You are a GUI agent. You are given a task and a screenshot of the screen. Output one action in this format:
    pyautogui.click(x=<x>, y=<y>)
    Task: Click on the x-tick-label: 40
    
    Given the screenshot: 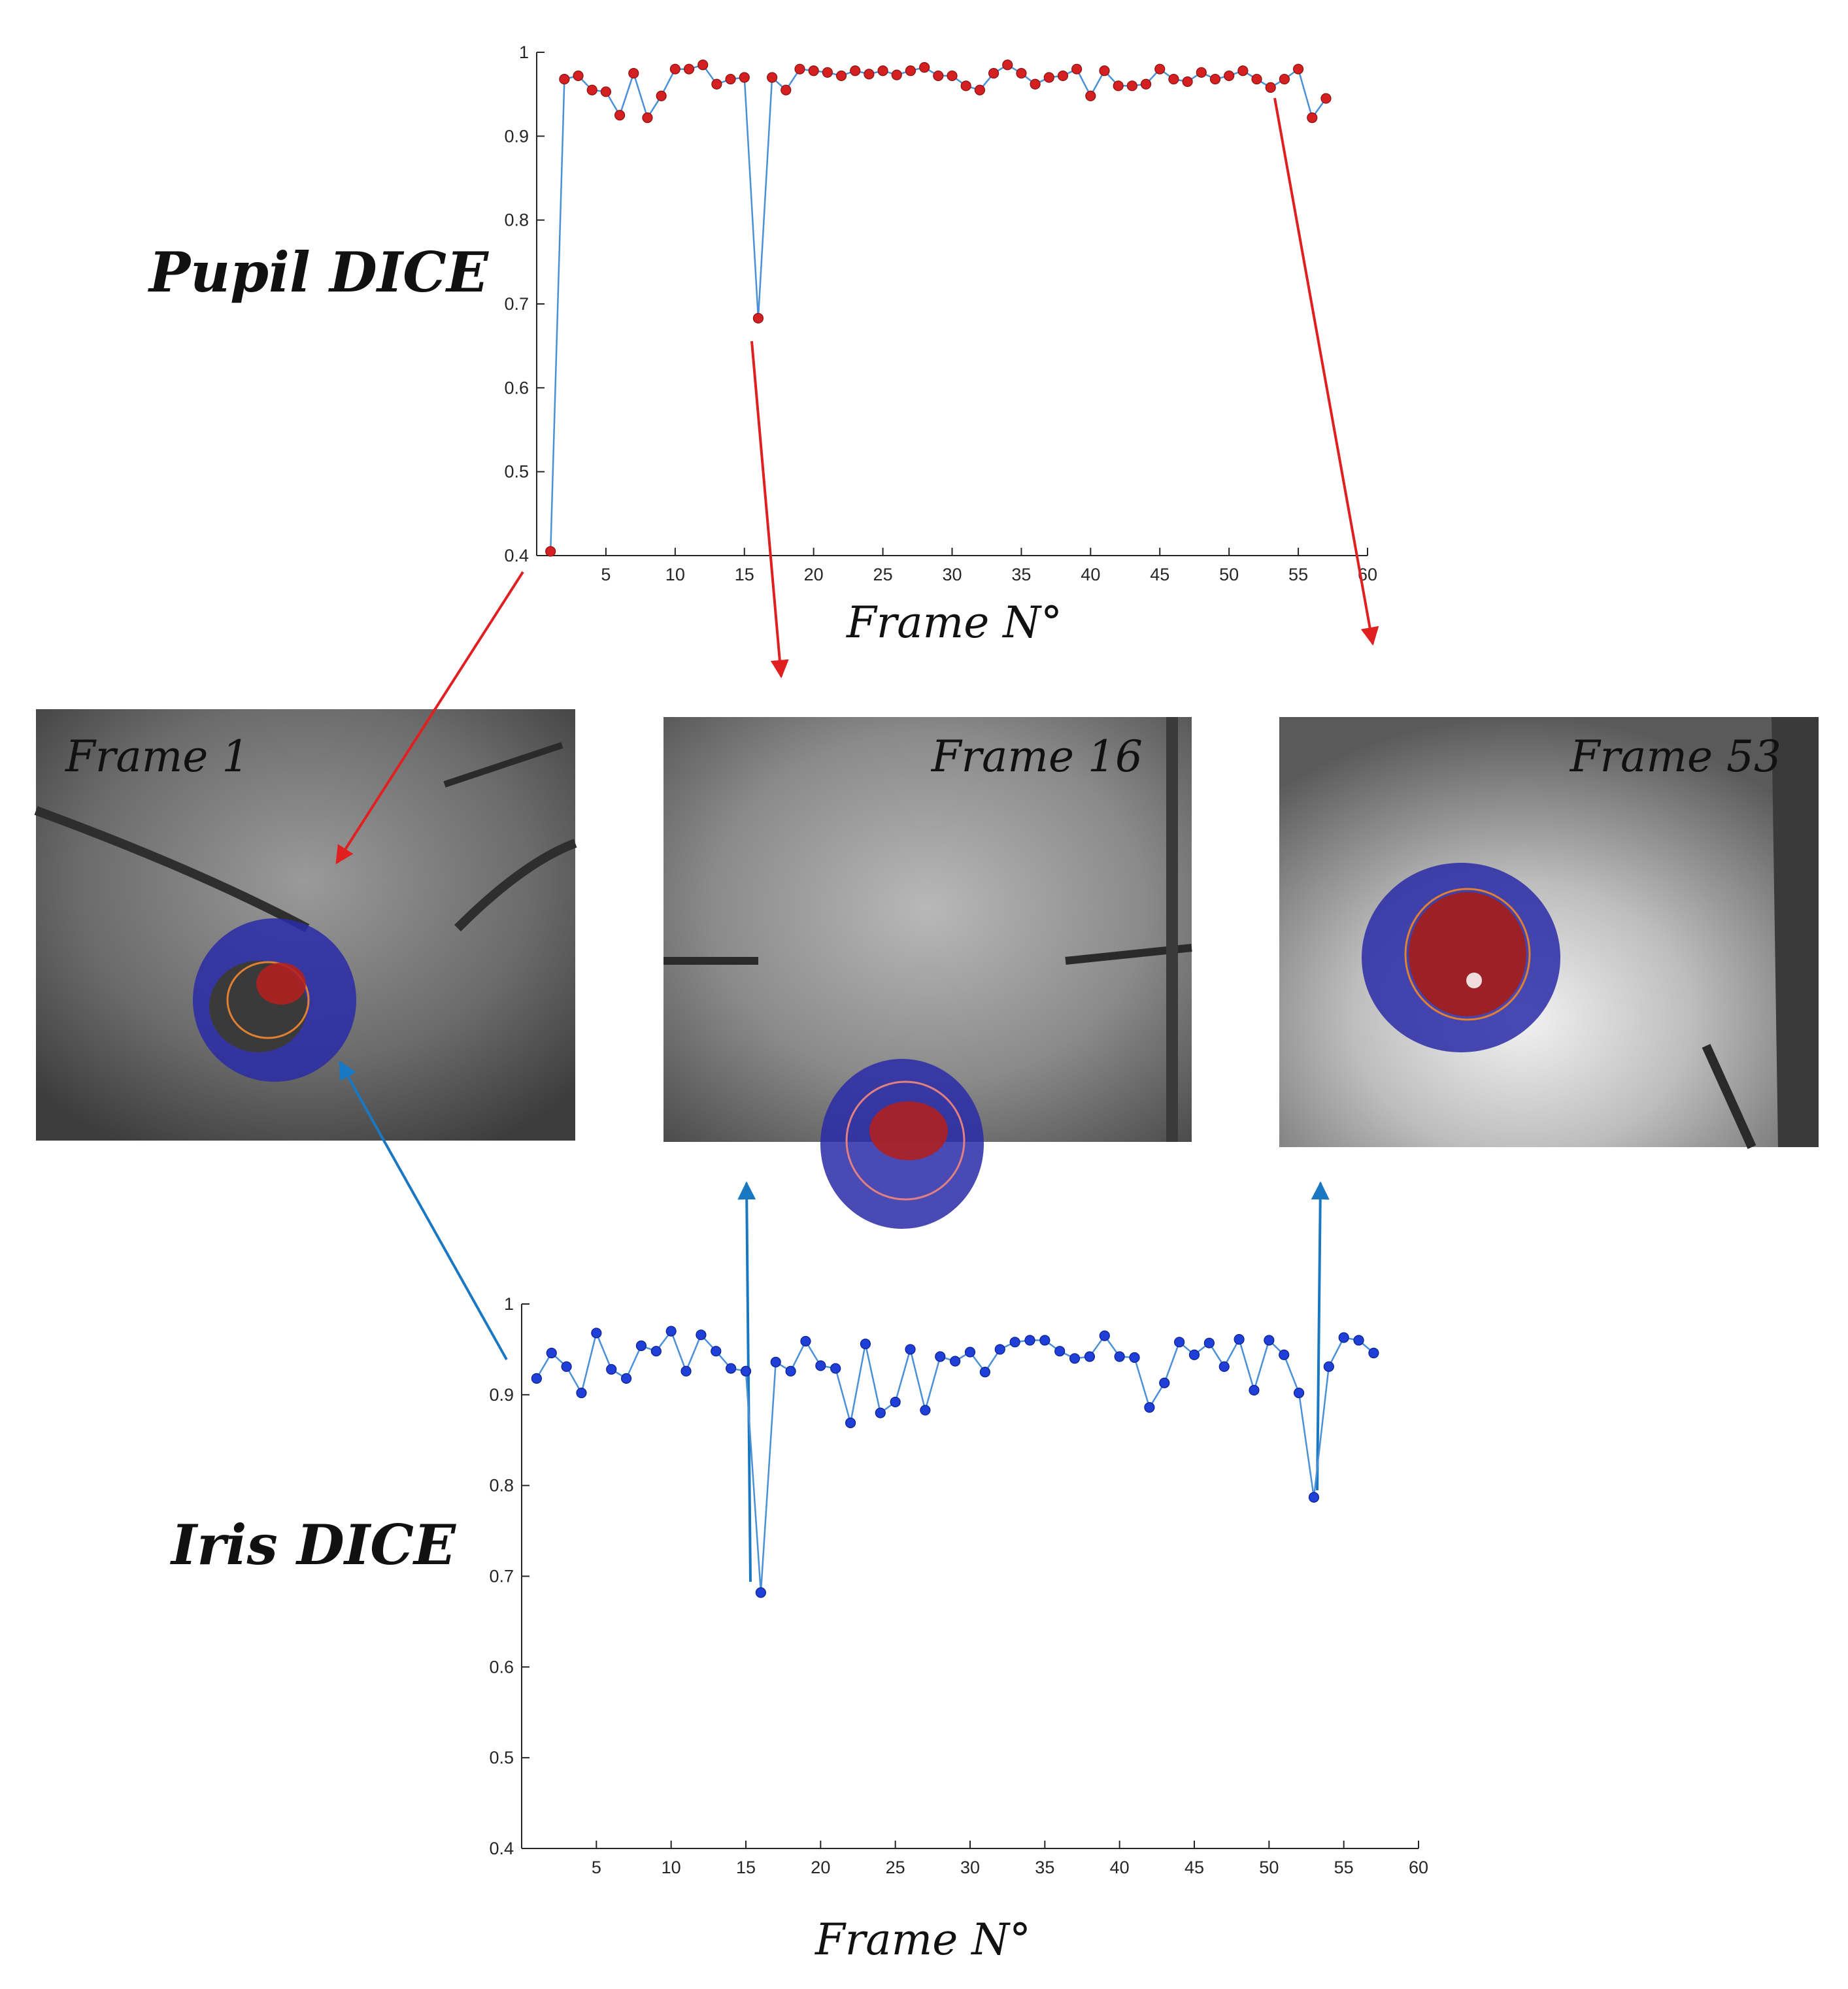 What is the action you would take?
    pyautogui.click(x=1120, y=1867)
    